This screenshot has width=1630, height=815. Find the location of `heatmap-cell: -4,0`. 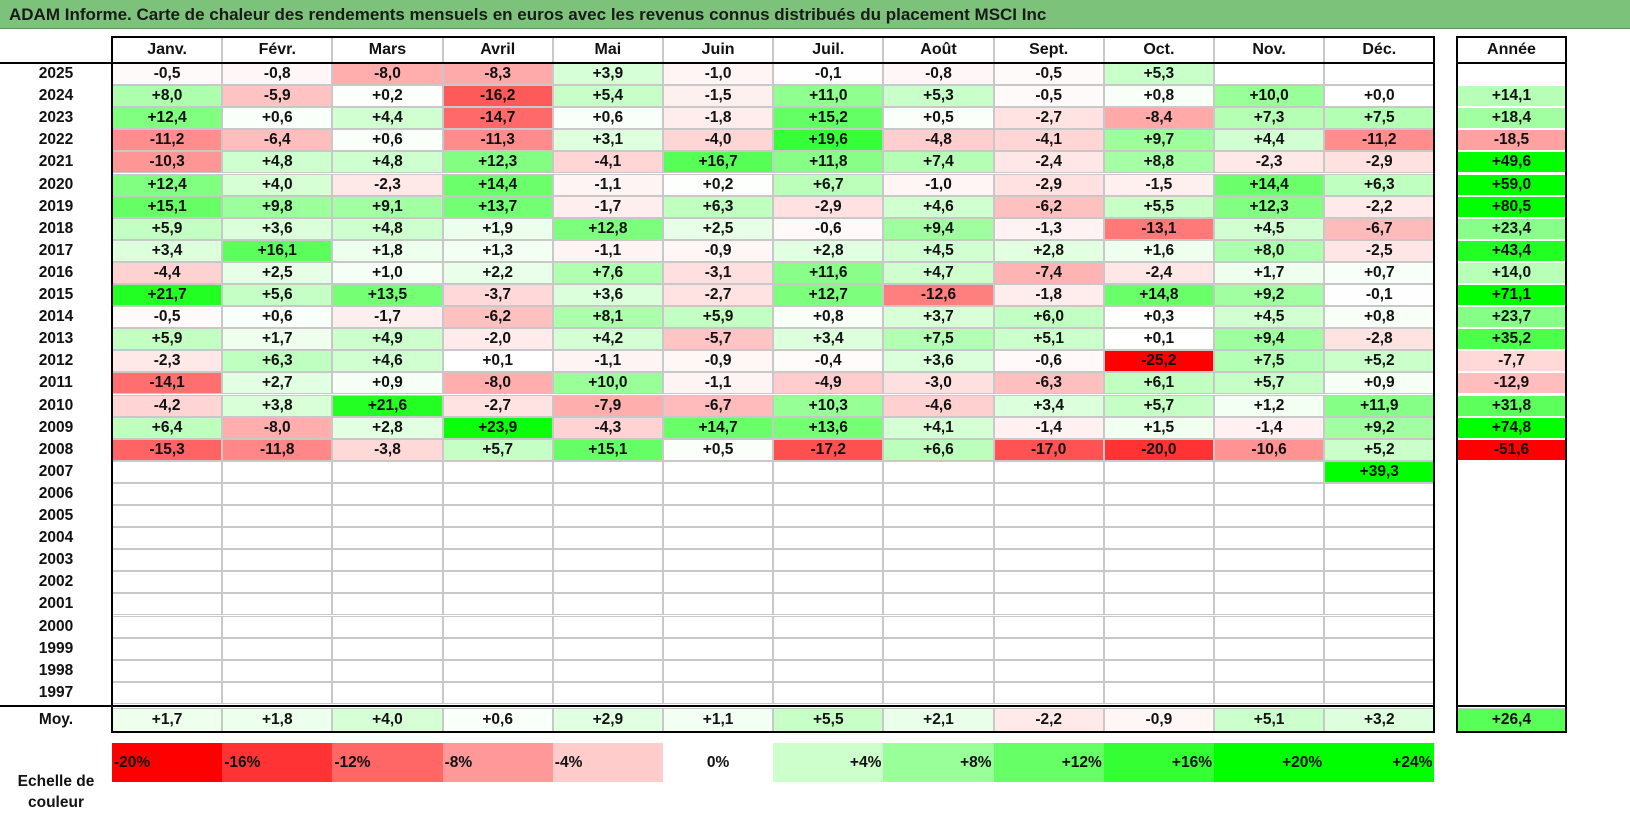

heatmap-cell: -4,0 is located at coordinates (718, 140).